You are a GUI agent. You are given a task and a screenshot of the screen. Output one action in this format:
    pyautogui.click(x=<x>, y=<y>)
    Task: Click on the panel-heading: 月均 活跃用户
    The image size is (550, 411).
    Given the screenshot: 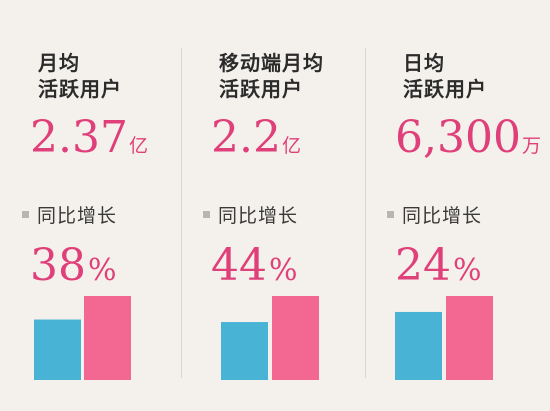 What is the action you would take?
    pyautogui.click(x=80, y=76)
    